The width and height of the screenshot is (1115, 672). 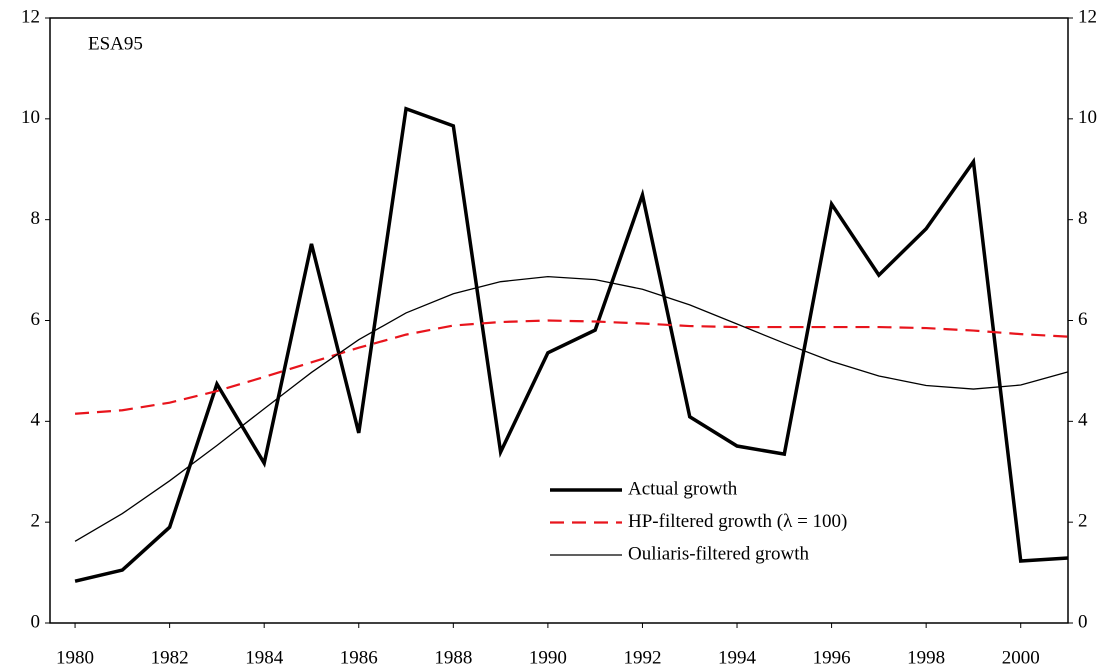 What do you see at coordinates (1083, 420) in the screenshot?
I see `y2-tick-label: 4` at bounding box center [1083, 420].